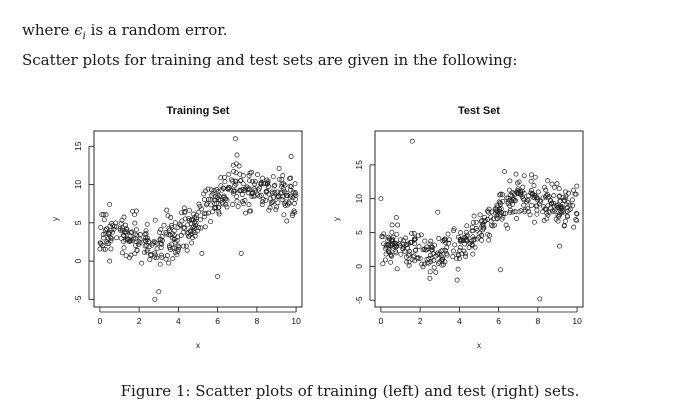 This screenshot has height=410, width=700. What do you see at coordinates (479, 219) in the screenshot?
I see `plot-frame` at bounding box center [479, 219].